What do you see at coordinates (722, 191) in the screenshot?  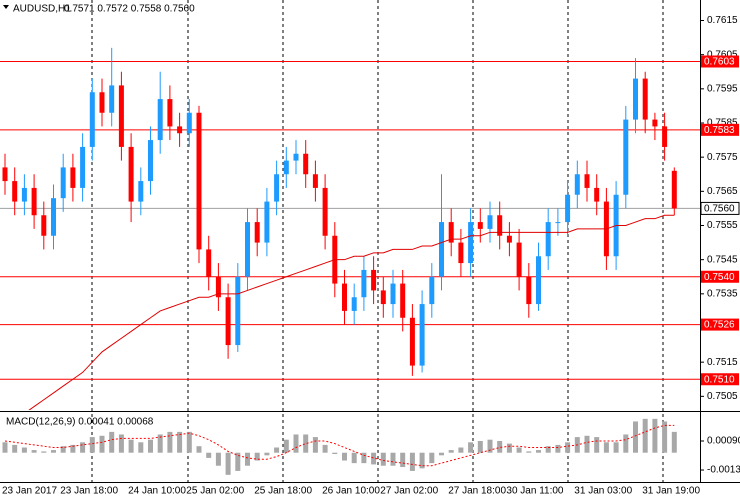 I see `y-tick-label: 0.7565` at bounding box center [722, 191].